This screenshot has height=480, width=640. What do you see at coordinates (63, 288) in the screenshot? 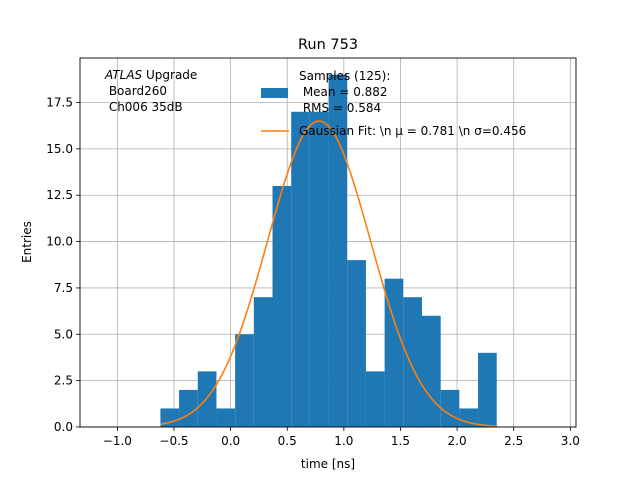
I see `y-tick-label-3: 7.5` at bounding box center [63, 288].